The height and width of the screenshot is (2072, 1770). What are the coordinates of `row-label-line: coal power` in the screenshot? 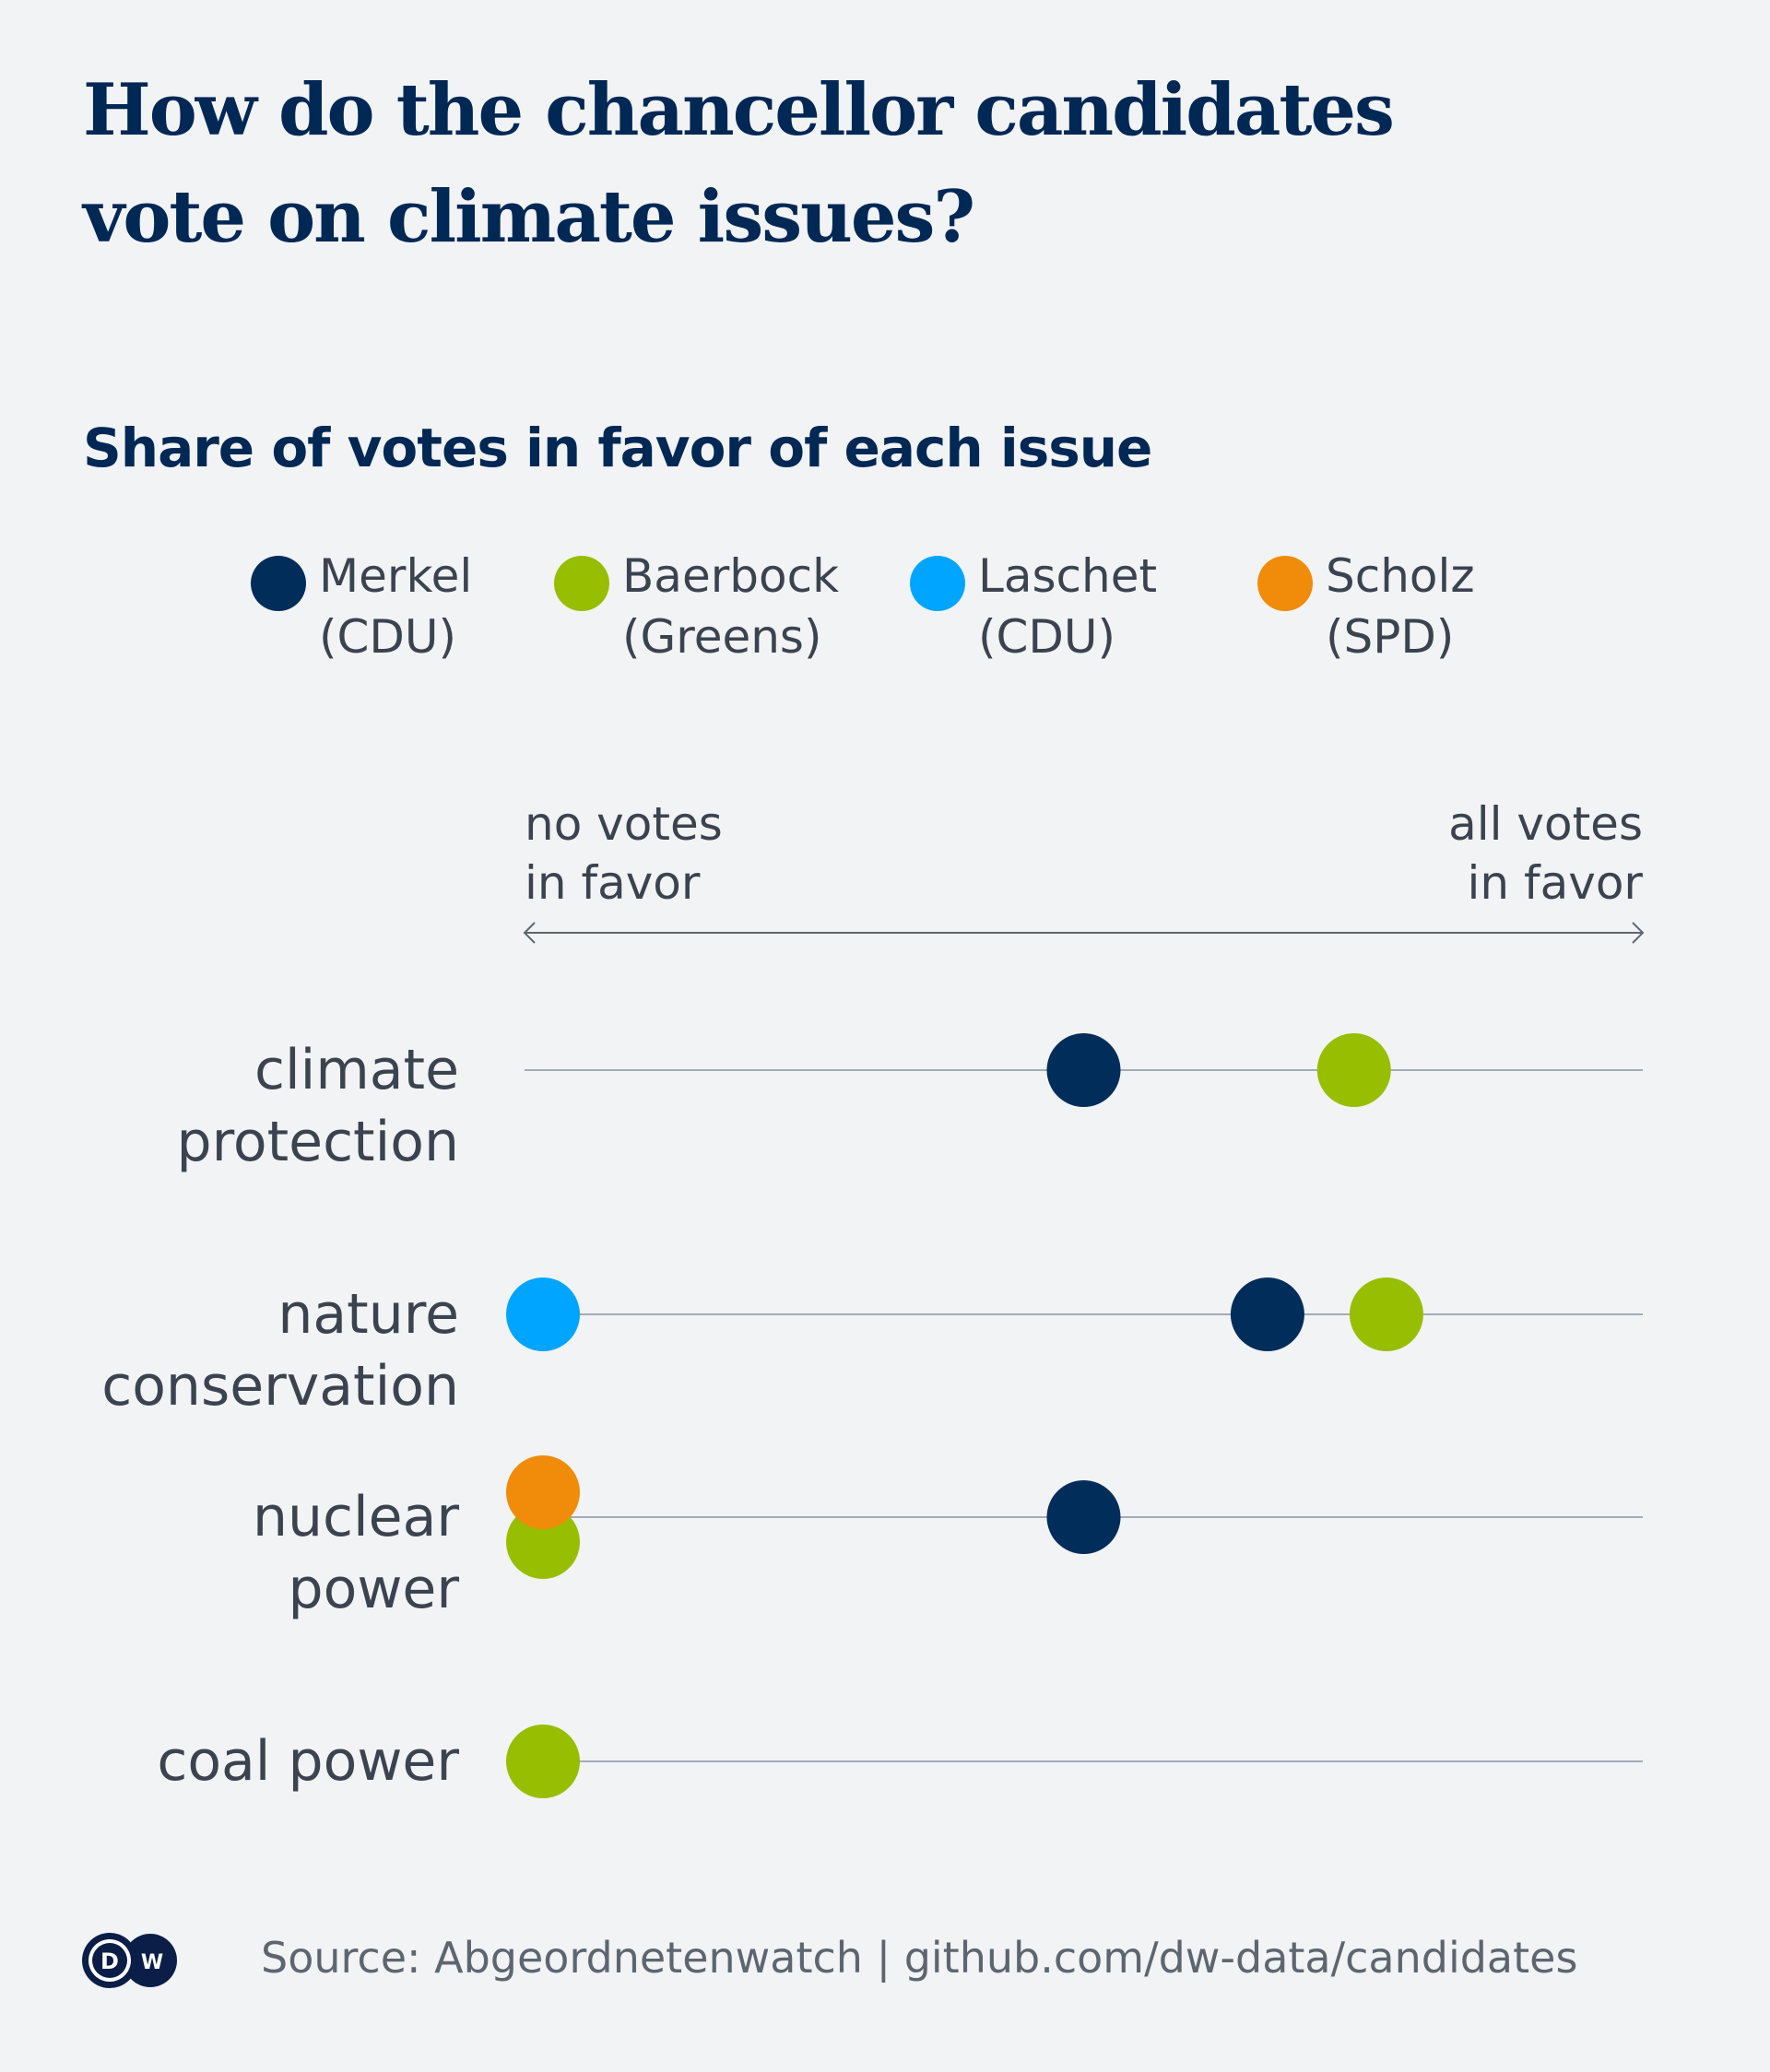 It's located at (308, 1761).